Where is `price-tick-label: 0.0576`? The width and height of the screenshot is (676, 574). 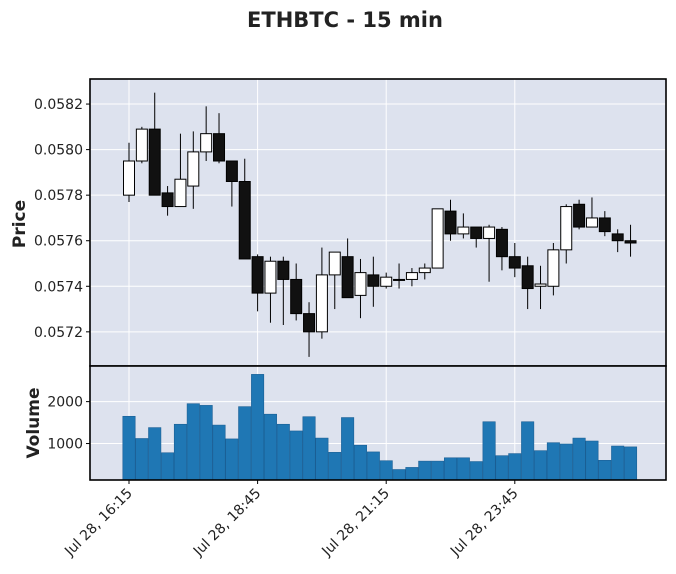
price-tick-label: 0.0576 is located at coordinates (58, 242).